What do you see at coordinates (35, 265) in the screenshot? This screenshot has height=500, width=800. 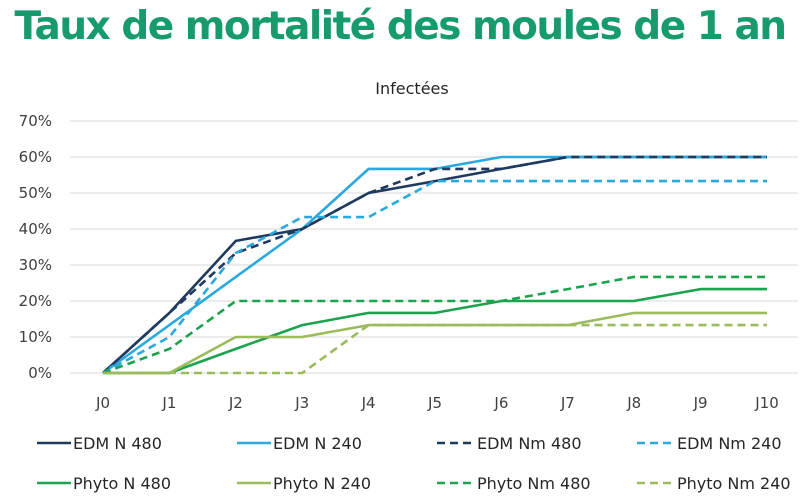 I see `y-tick-label: 30%` at bounding box center [35, 265].